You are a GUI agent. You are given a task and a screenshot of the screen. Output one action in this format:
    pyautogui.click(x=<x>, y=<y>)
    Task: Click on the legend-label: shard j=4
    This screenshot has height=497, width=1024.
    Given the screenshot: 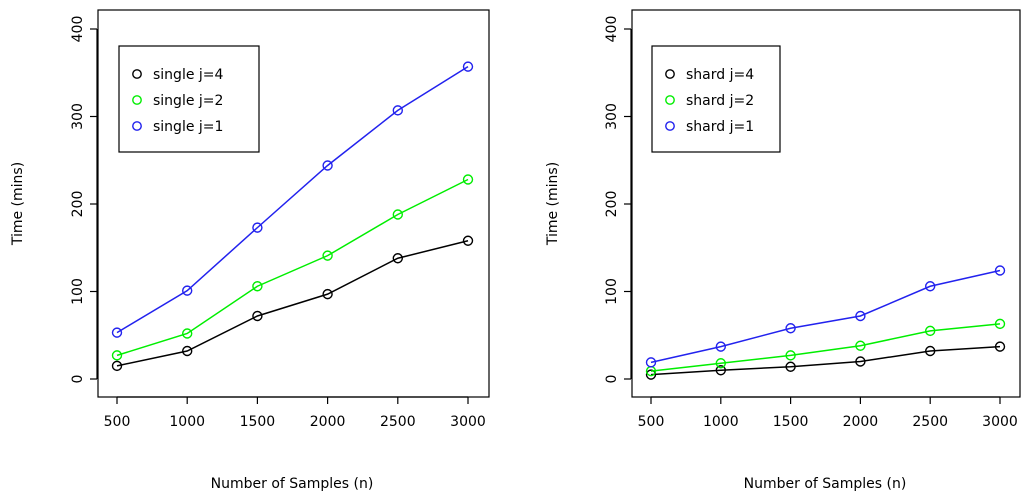 What is the action you would take?
    pyautogui.click(x=720, y=75)
    